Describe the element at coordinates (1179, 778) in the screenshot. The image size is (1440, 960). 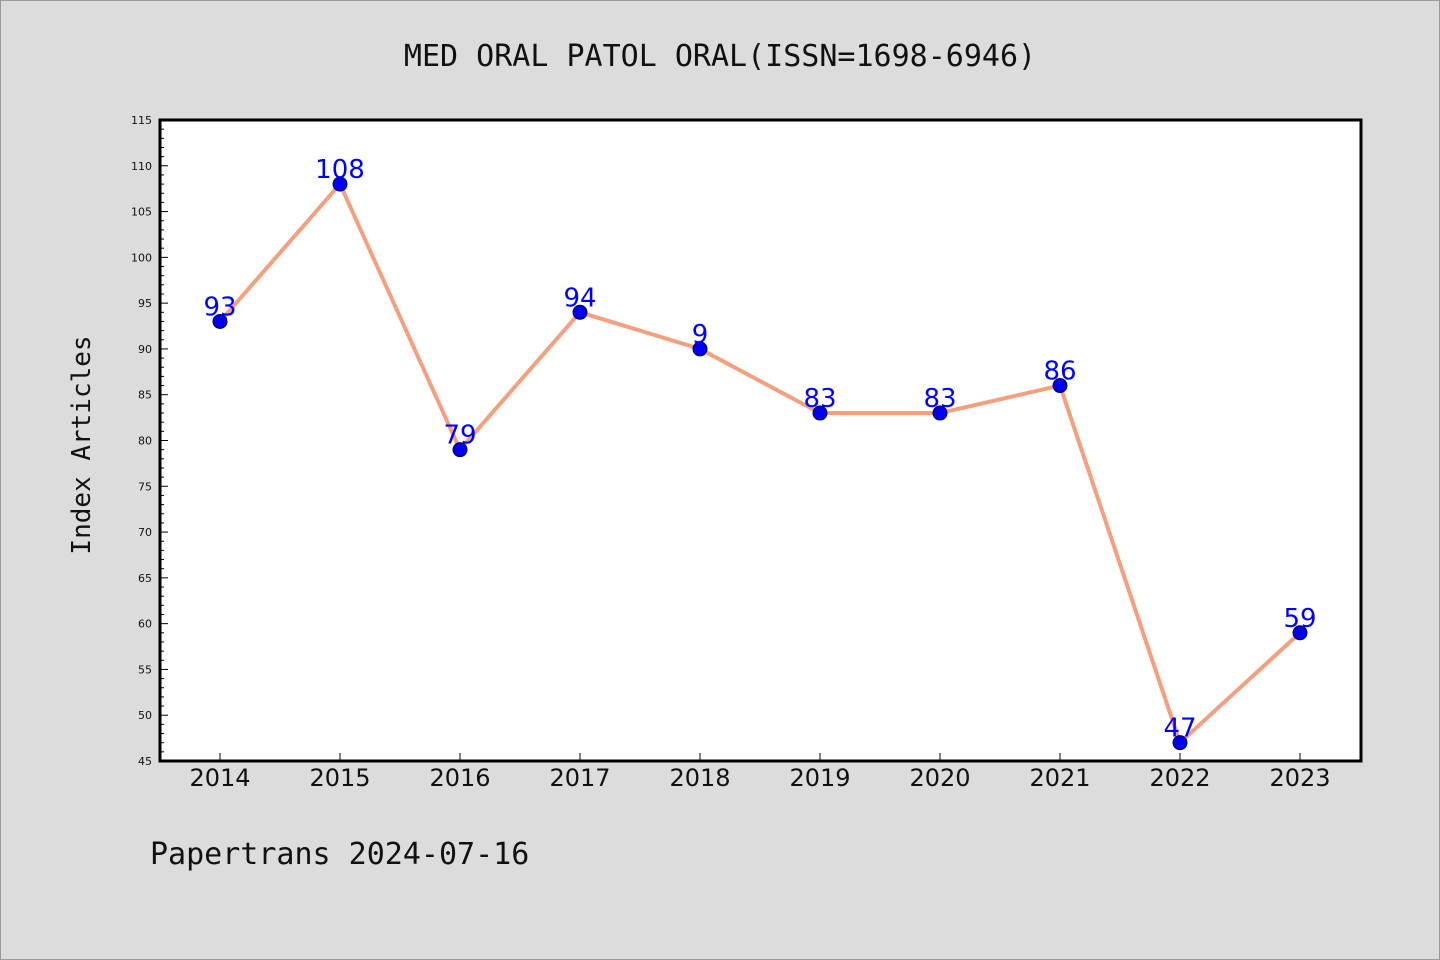
I see `x-tick-label: 2022` at that location.